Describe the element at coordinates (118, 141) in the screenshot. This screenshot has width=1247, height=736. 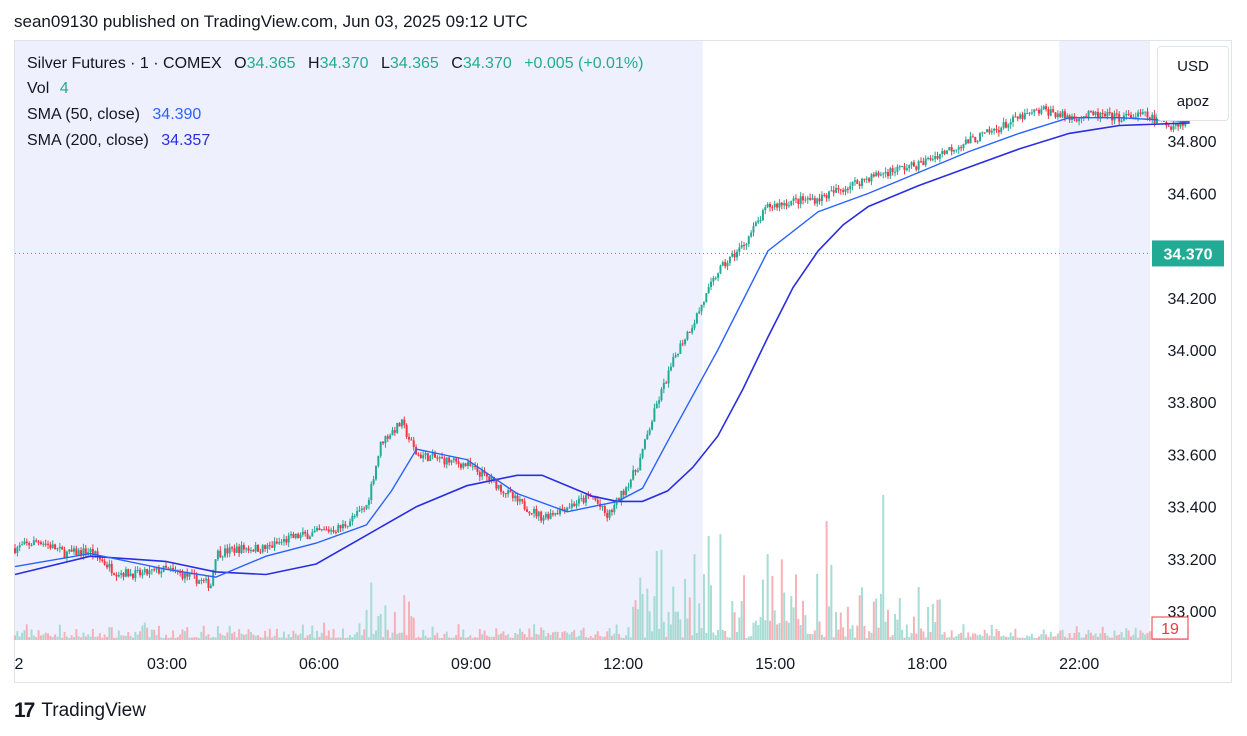
I see `legend-sma200-row: SMA (200, close) 34.357` at that location.